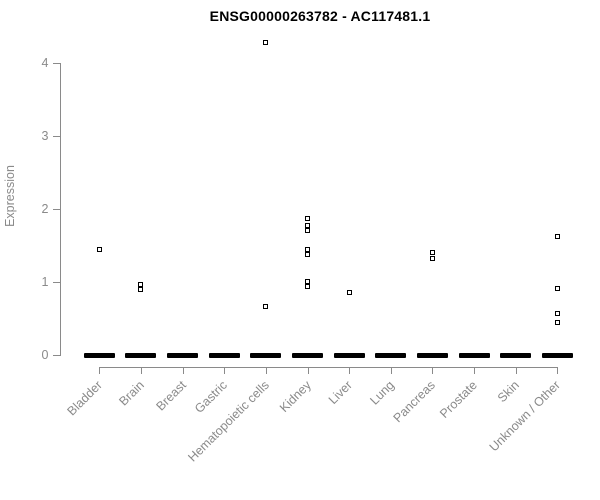  What do you see at coordinates (45, 355) in the screenshot?
I see `y-tick-label: 0` at bounding box center [45, 355].